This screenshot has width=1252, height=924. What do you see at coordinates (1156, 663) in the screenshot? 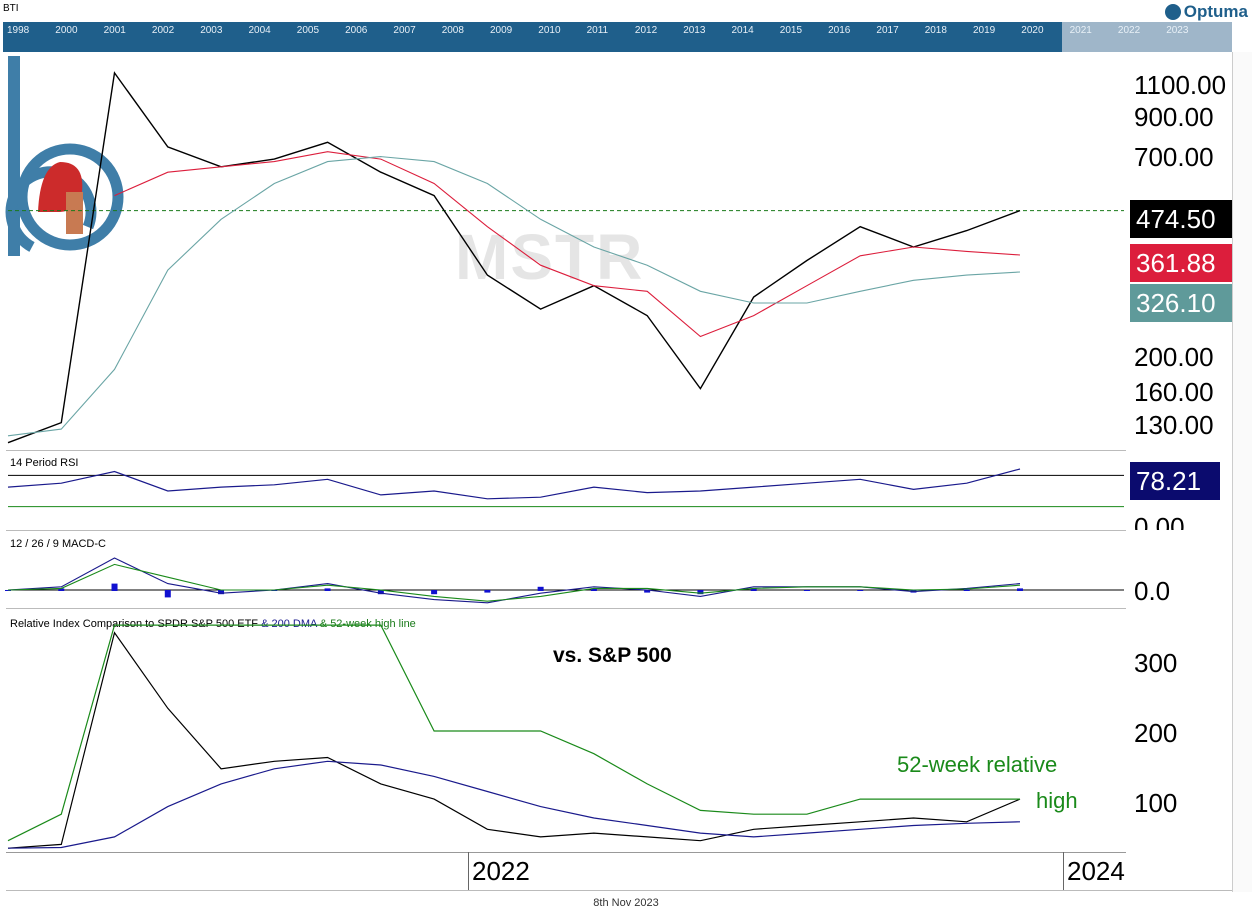
I see `relative-axis-label: 300` at bounding box center [1156, 663].